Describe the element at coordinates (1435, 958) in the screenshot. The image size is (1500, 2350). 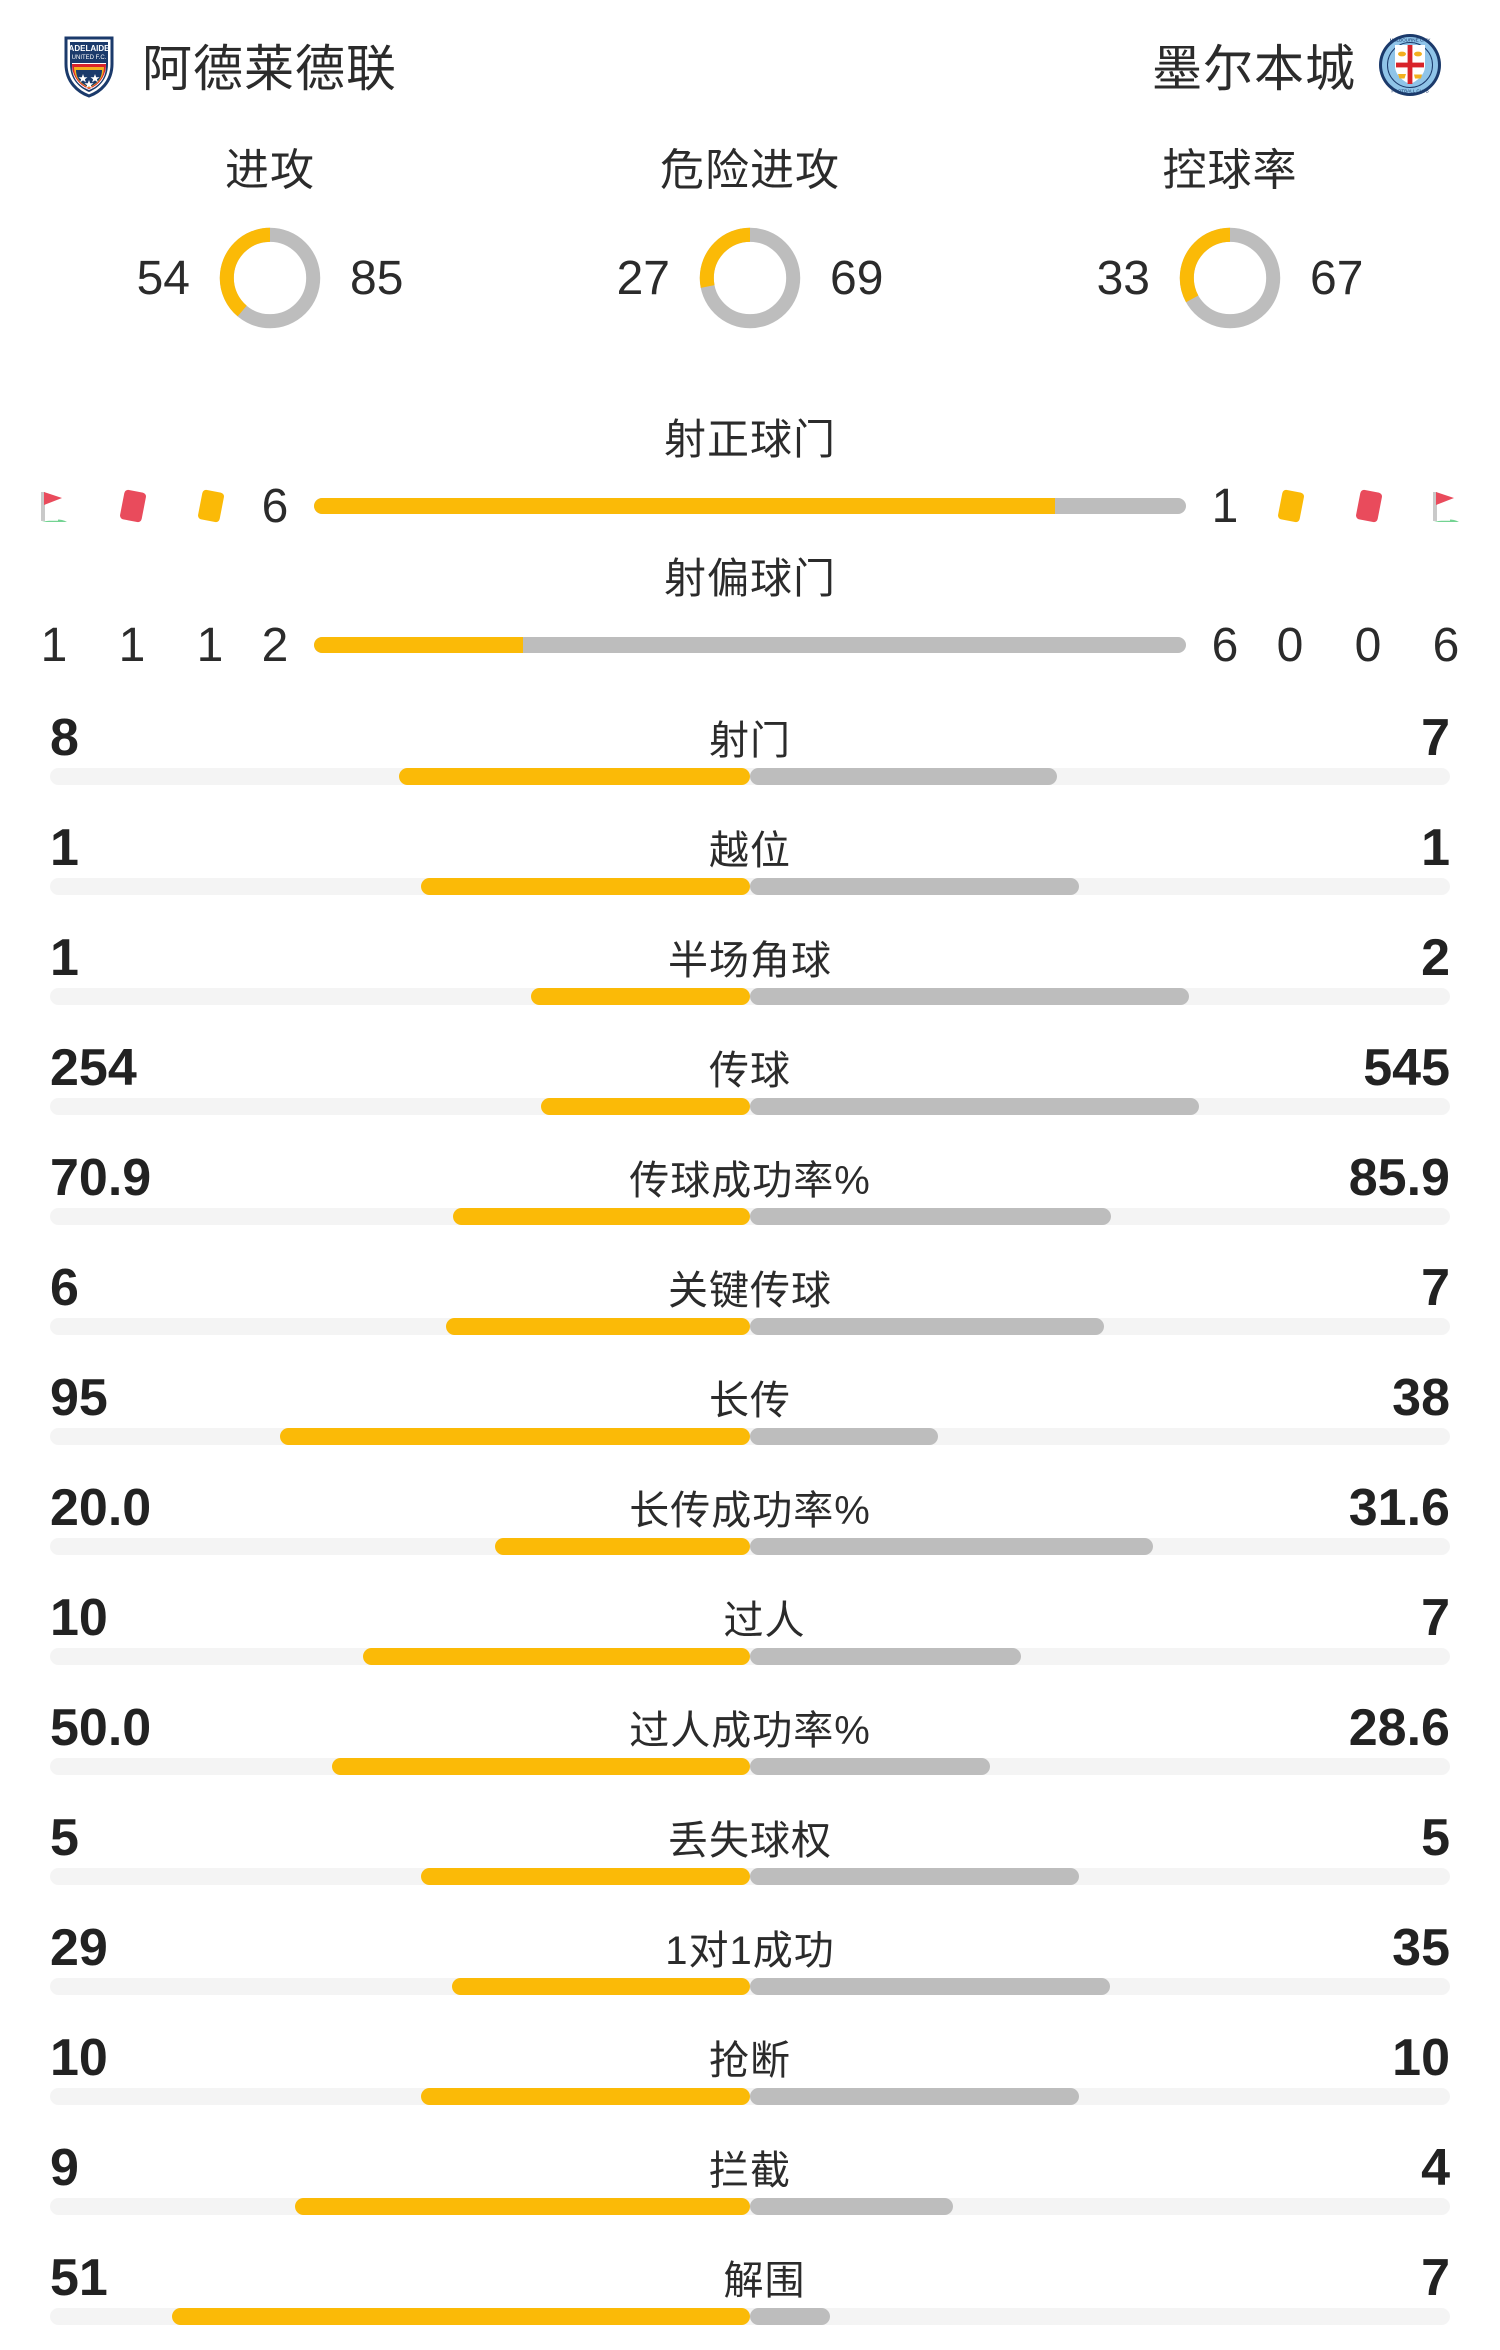
I see `stat-away-value: 2` at that location.